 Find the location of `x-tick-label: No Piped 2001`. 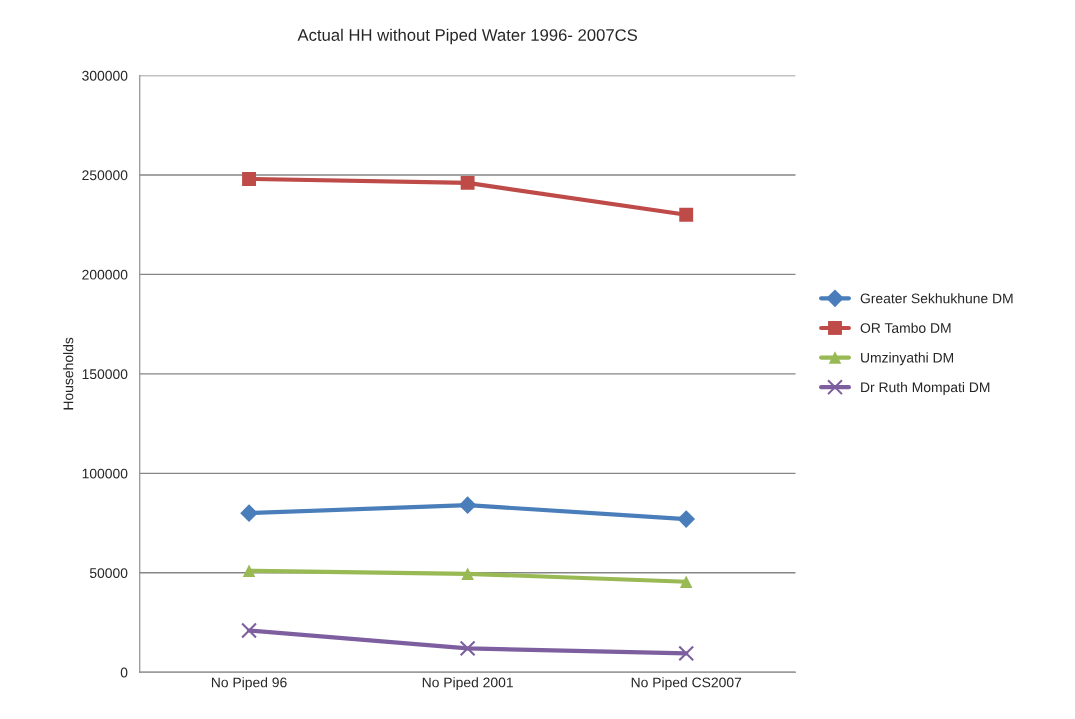

x-tick-label: No Piped 2001 is located at coordinates (467, 684).